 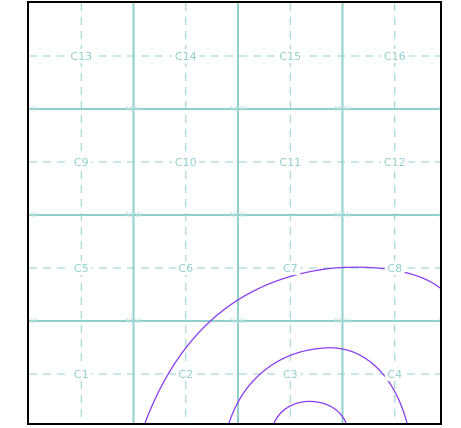 I want to click on cell-label-c10: C10, so click(x=186, y=162).